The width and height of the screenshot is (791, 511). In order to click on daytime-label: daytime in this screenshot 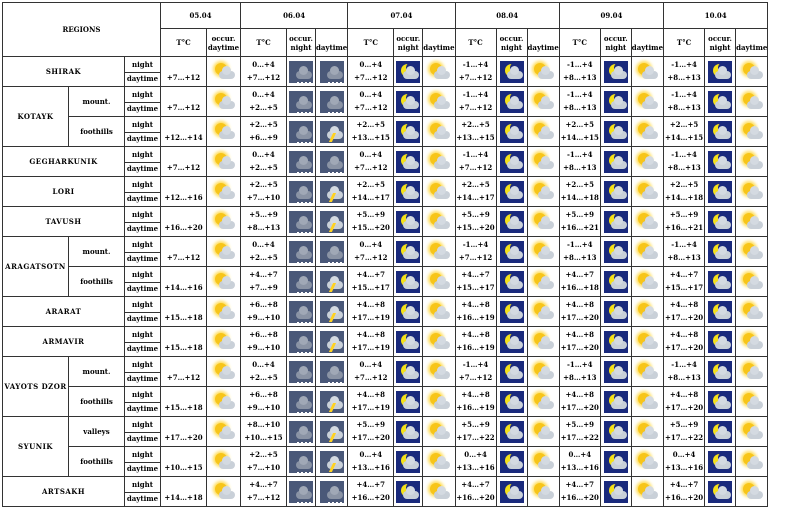, I will do `click(543, 47)`.